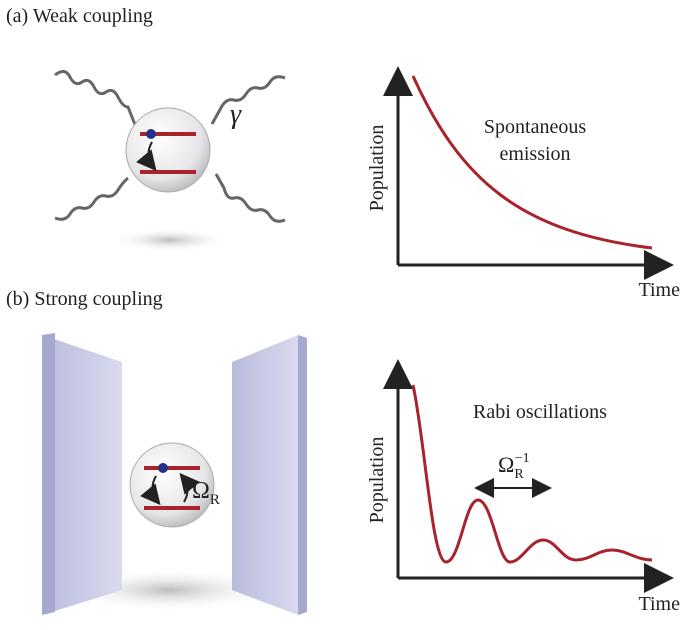 The height and width of the screenshot is (630, 686). Describe the element at coordinates (168, 150) in the screenshot. I see `atom` at that location.